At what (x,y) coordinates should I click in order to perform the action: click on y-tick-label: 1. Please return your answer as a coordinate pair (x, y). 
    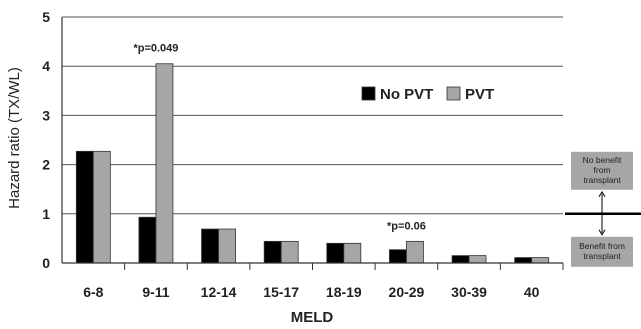
    Looking at the image, I should click on (46, 214).